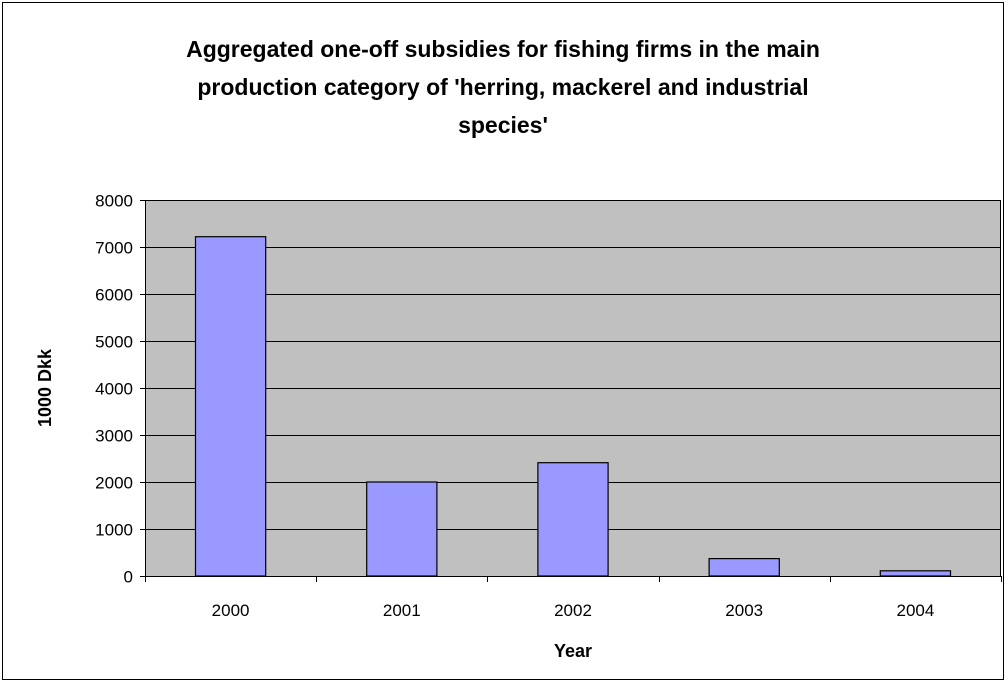 The height and width of the screenshot is (682, 1006). Describe the element at coordinates (744, 567) in the screenshot. I see `bar-2003` at that location.